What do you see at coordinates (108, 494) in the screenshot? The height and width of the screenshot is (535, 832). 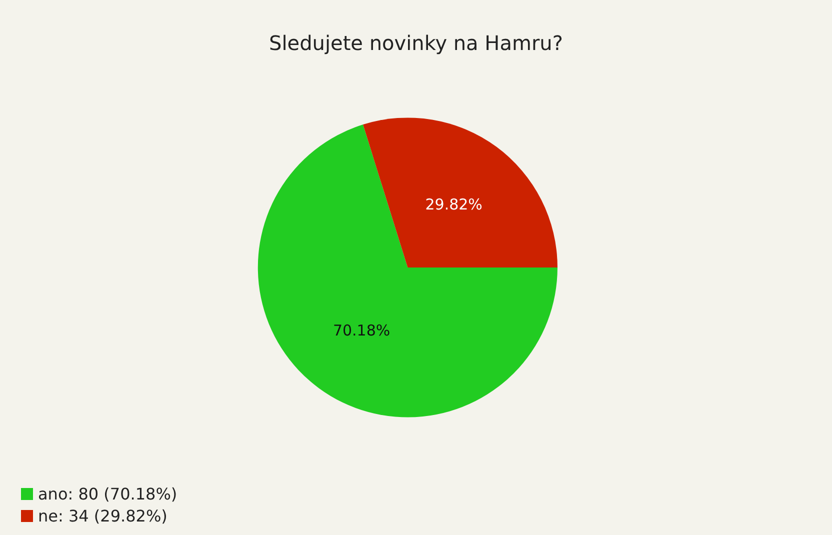 I see `legend-label: ano: 80 (70.18%)` at bounding box center [108, 494].